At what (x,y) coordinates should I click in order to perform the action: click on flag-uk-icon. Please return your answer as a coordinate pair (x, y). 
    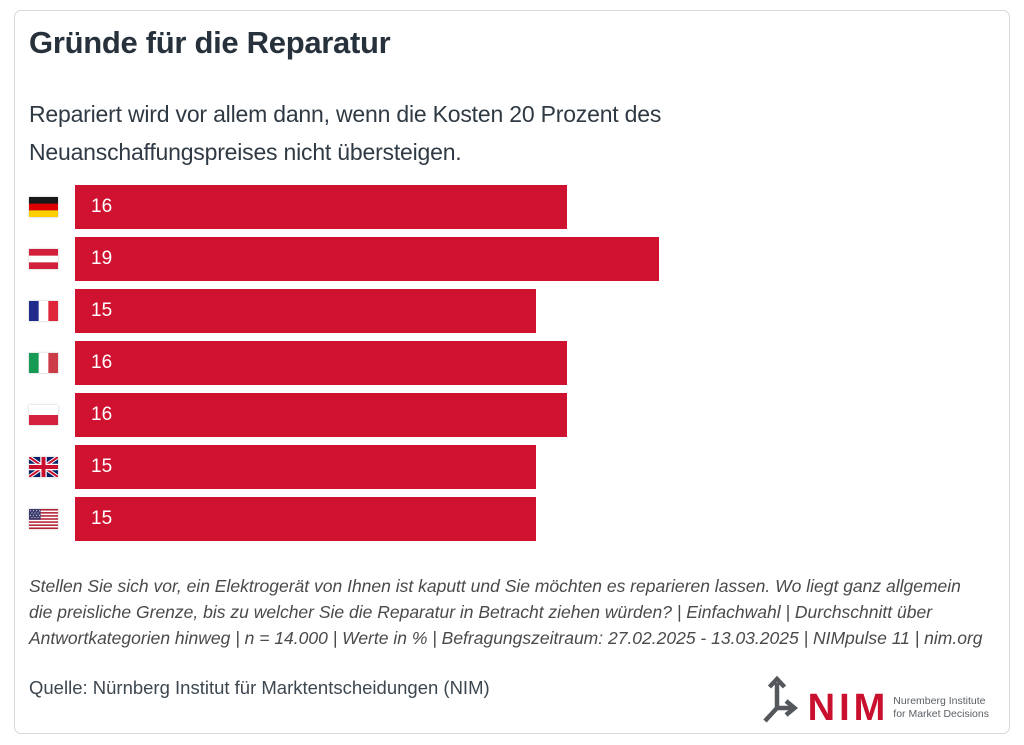
    Looking at the image, I should click on (43, 467).